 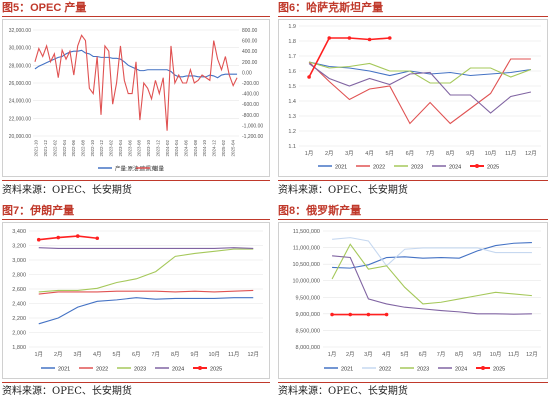 I want to click on x-tick-label: 2023-04, so click(x=120, y=148).